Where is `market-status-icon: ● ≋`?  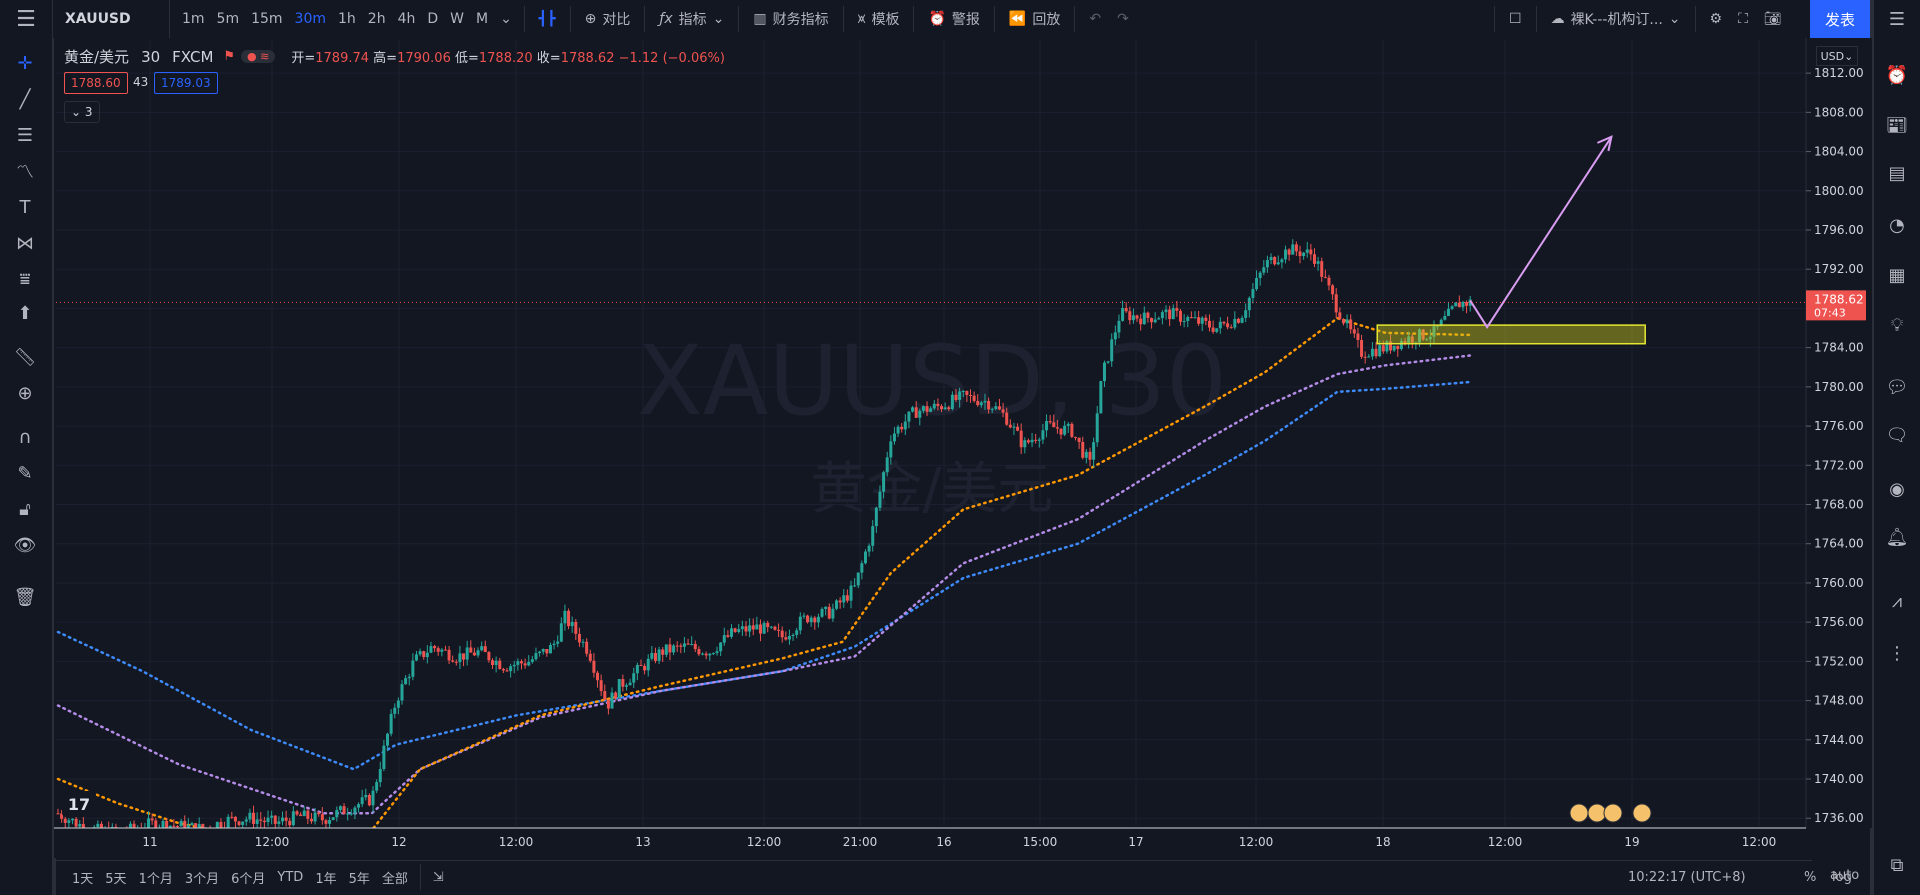
market-status-icon: ● ≋ is located at coordinates (258, 56).